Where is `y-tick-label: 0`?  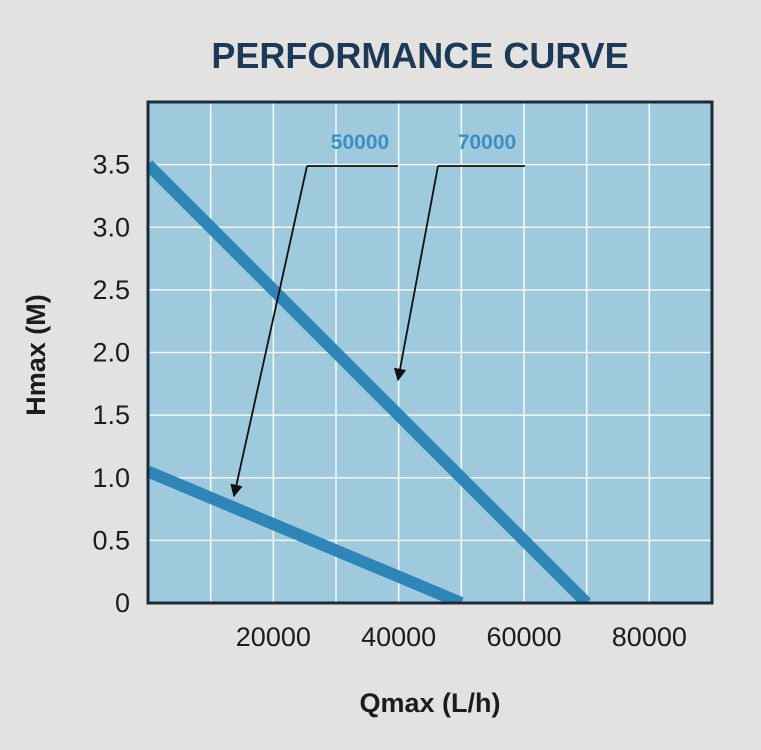 y-tick-label: 0 is located at coordinates (122, 603).